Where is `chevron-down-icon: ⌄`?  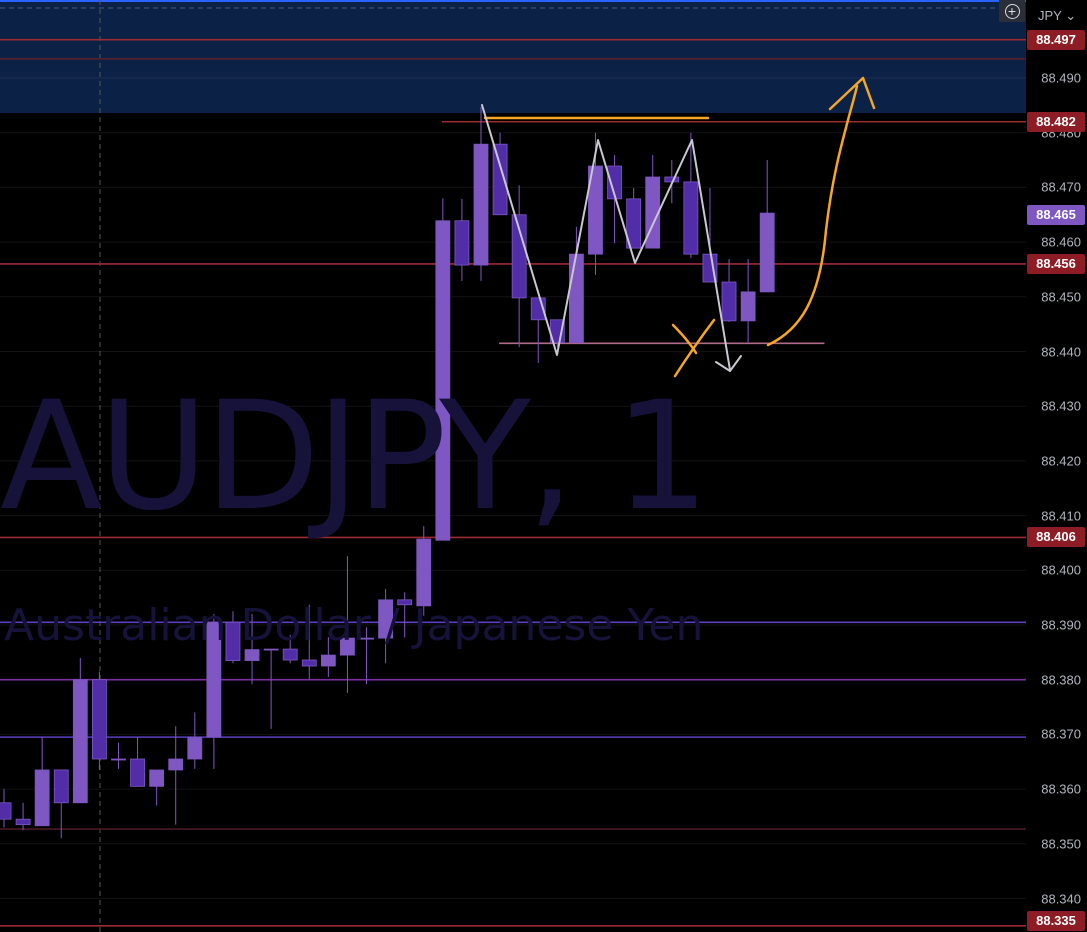 chevron-down-icon: ⌄ is located at coordinates (1071, 15).